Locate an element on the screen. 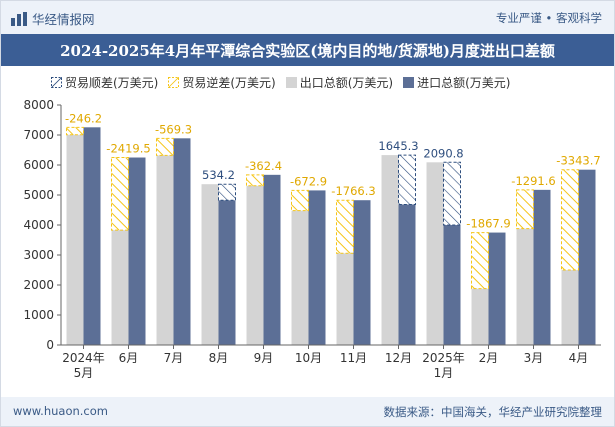 The height and width of the screenshot is (427, 615). legend: 贸易顺差(万美元) 贸易逆差(万美元) 出口总额(万美元) 进口总额(万美元) is located at coordinates (286, 82).